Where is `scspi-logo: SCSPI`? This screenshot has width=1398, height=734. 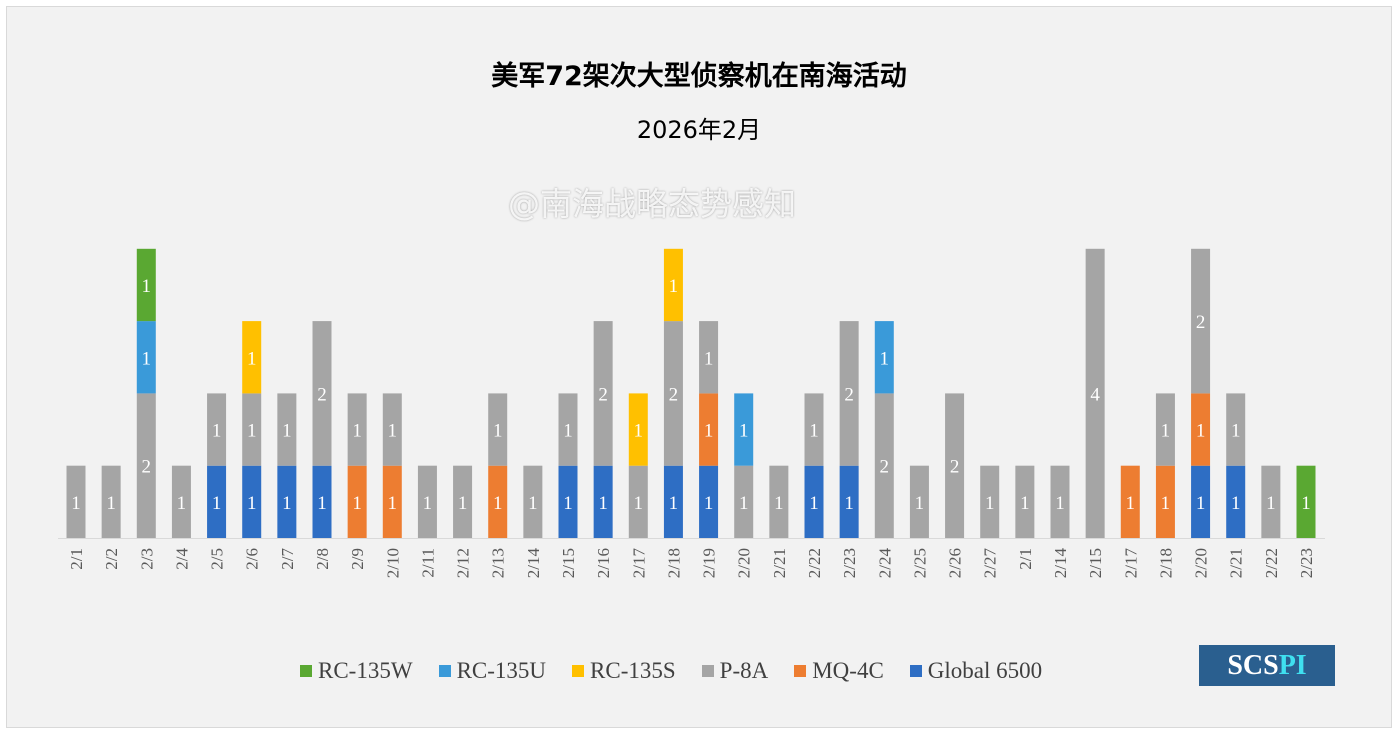
scspi-logo: SCSPI is located at coordinates (1267, 665).